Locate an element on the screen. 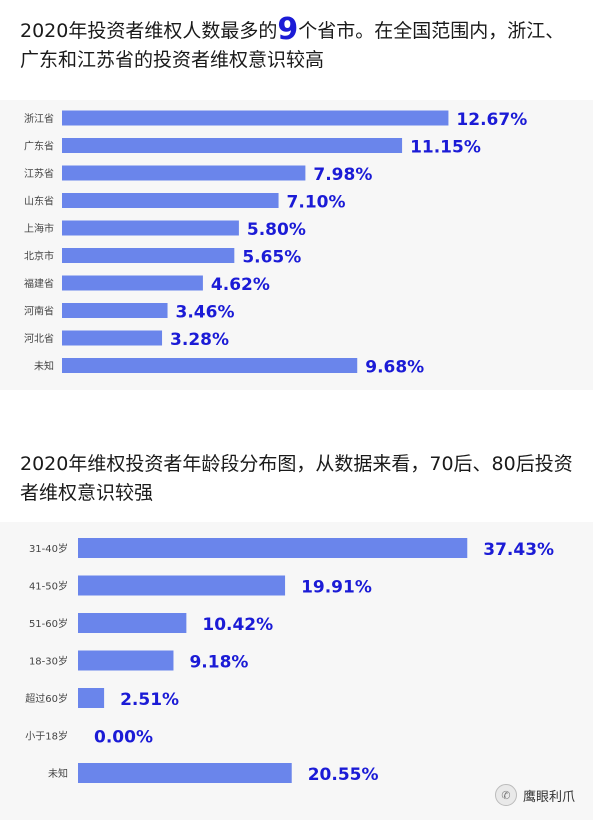 The image size is (593, 824). data-label: 9.18% is located at coordinates (218, 663).